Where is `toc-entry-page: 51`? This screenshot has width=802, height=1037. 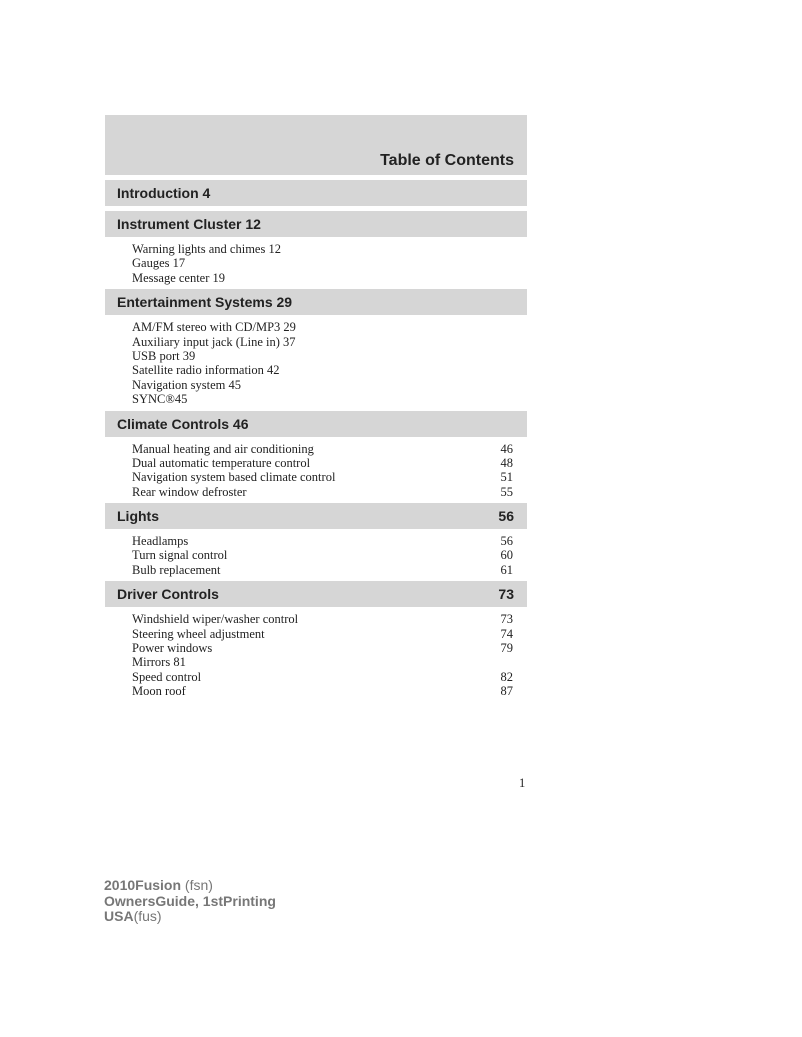
toc-entry-page: 51 is located at coordinates (507, 477).